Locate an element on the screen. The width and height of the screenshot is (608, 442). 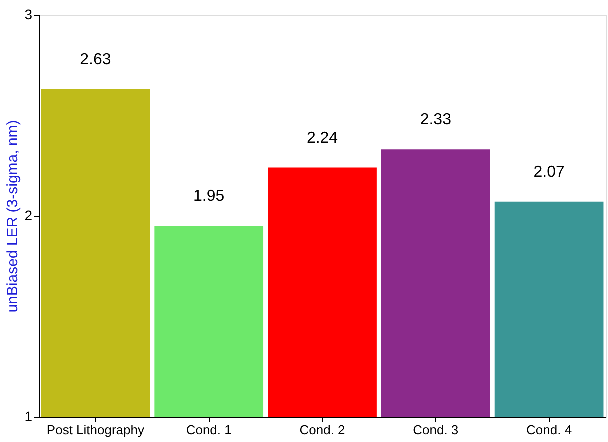
x-tick-label: Cond. 3 is located at coordinates (436, 430).